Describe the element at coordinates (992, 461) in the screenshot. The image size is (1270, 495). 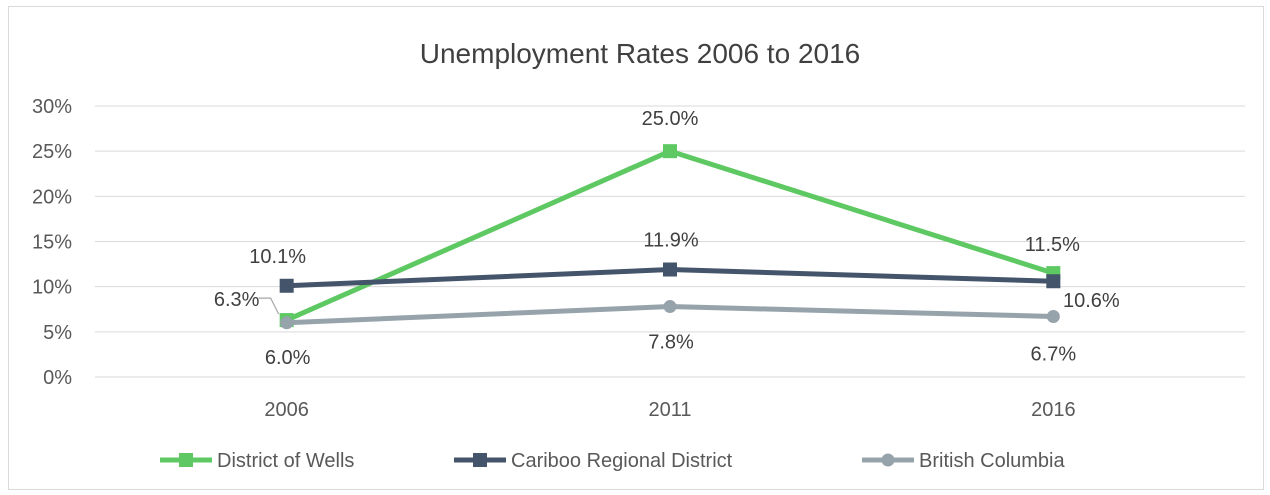
I see `legend-label: British Columbia` at that location.